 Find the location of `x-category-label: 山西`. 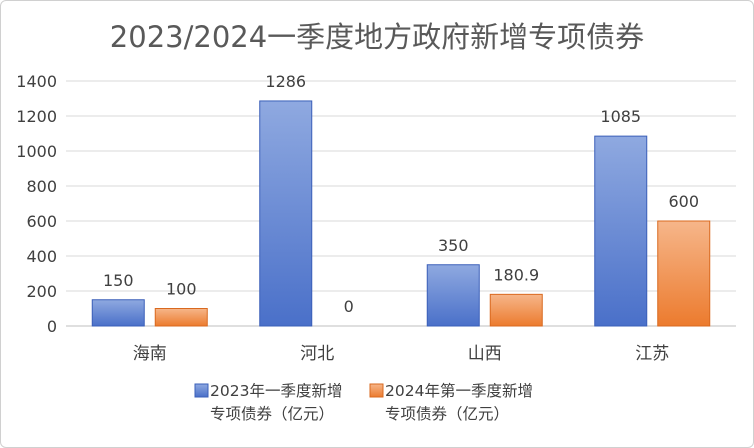

x-category-label: 山西 is located at coordinates (485, 354).